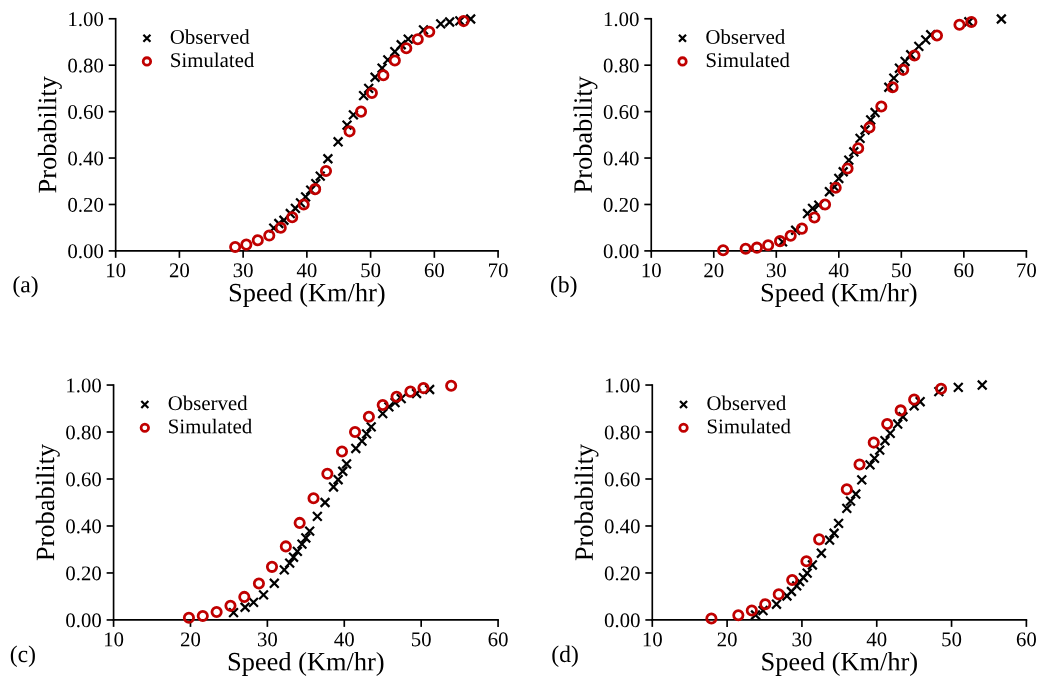 The height and width of the screenshot is (695, 1042). What do you see at coordinates (25, 286) in the screenshot?
I see `text: (a)` at bounding box center [25, 286].